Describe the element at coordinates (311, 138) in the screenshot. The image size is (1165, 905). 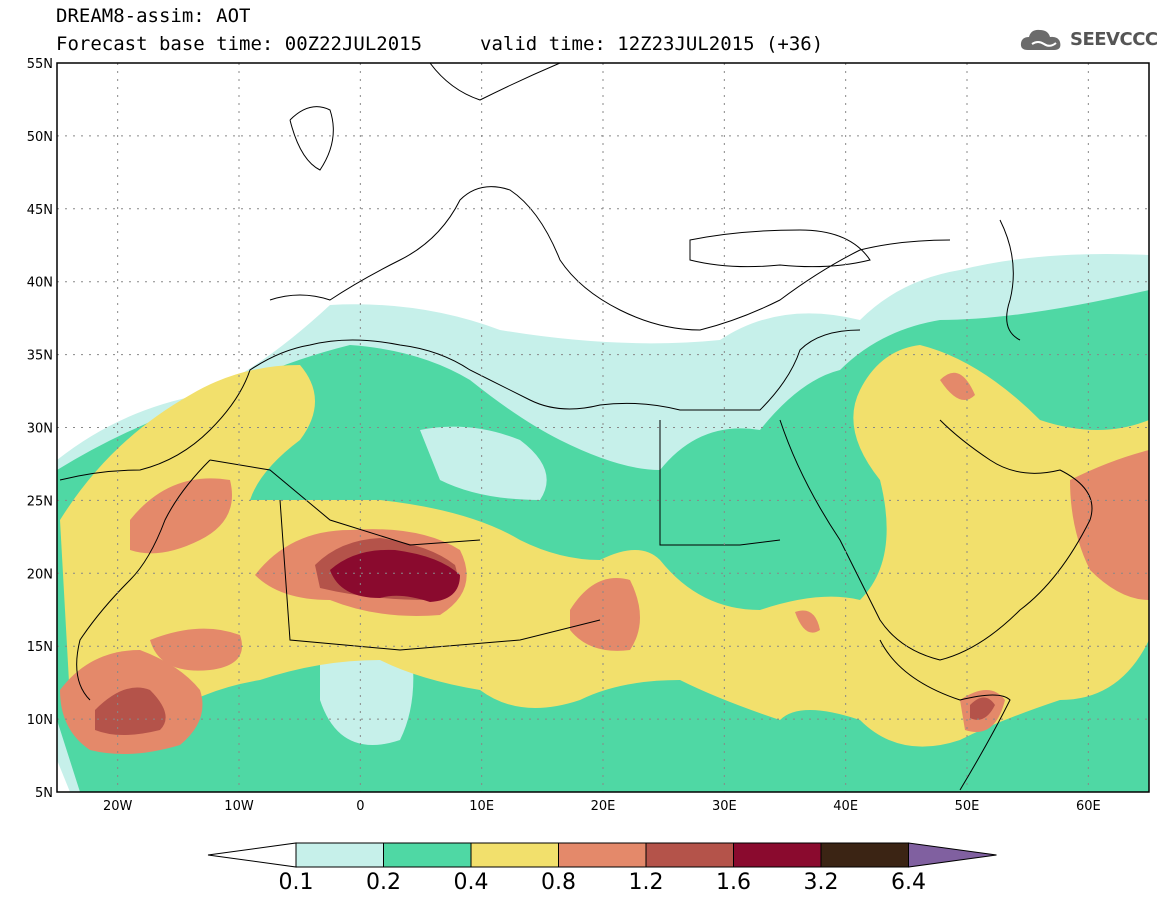
I see `border-uk` at that location.